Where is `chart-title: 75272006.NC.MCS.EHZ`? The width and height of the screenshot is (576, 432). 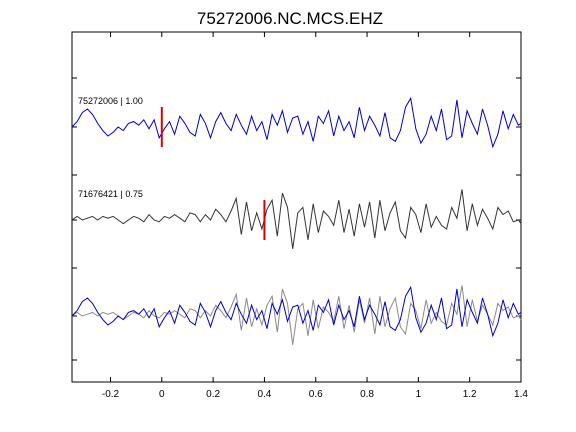
chart-title: 75272006.NC.MCS.EHZ is located at coordinates (290, 18).